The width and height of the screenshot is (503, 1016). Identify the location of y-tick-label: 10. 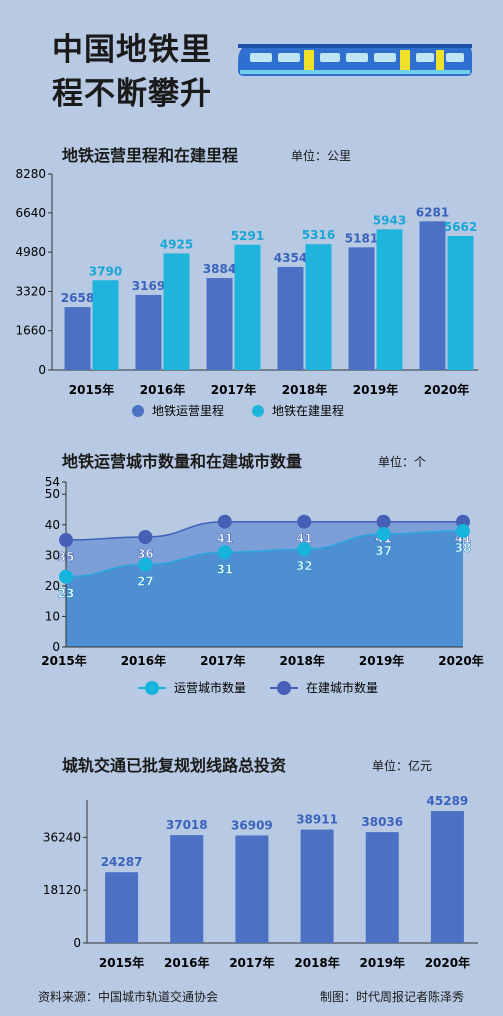
(52, 616).